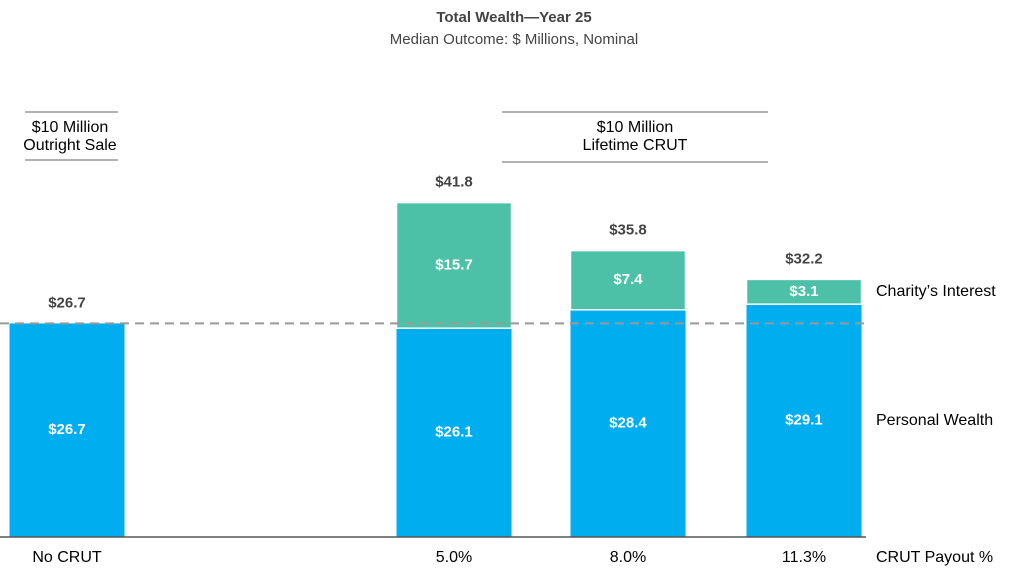 The image size is (1028, 569). Describe the element at coordinates (69, 145) in the screenshot. I see `group-label: Outright Sale` at that location.